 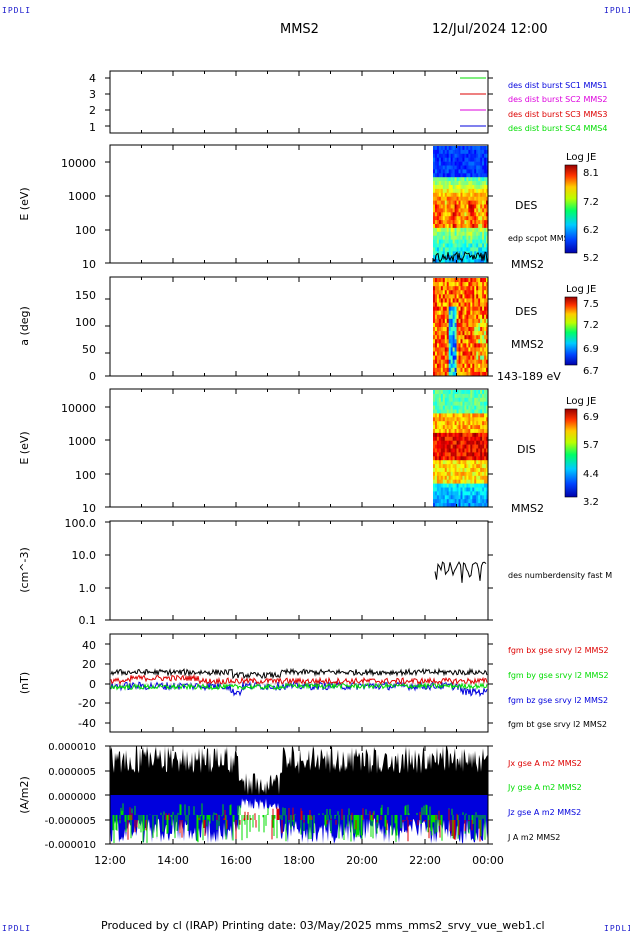 I want to click on x-tick-label: 16:00, so click(x=236, y=860).